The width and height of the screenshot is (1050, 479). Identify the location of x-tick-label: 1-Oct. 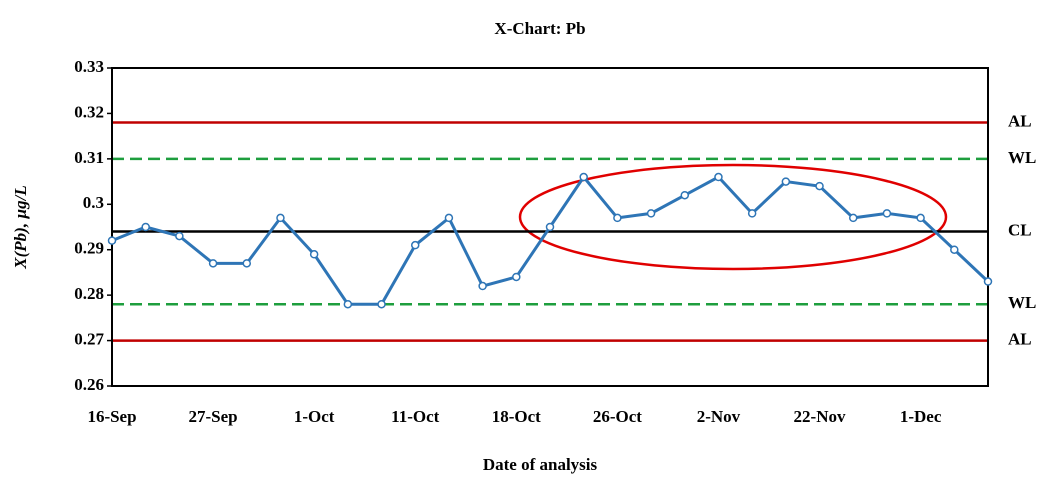
(314, 416).